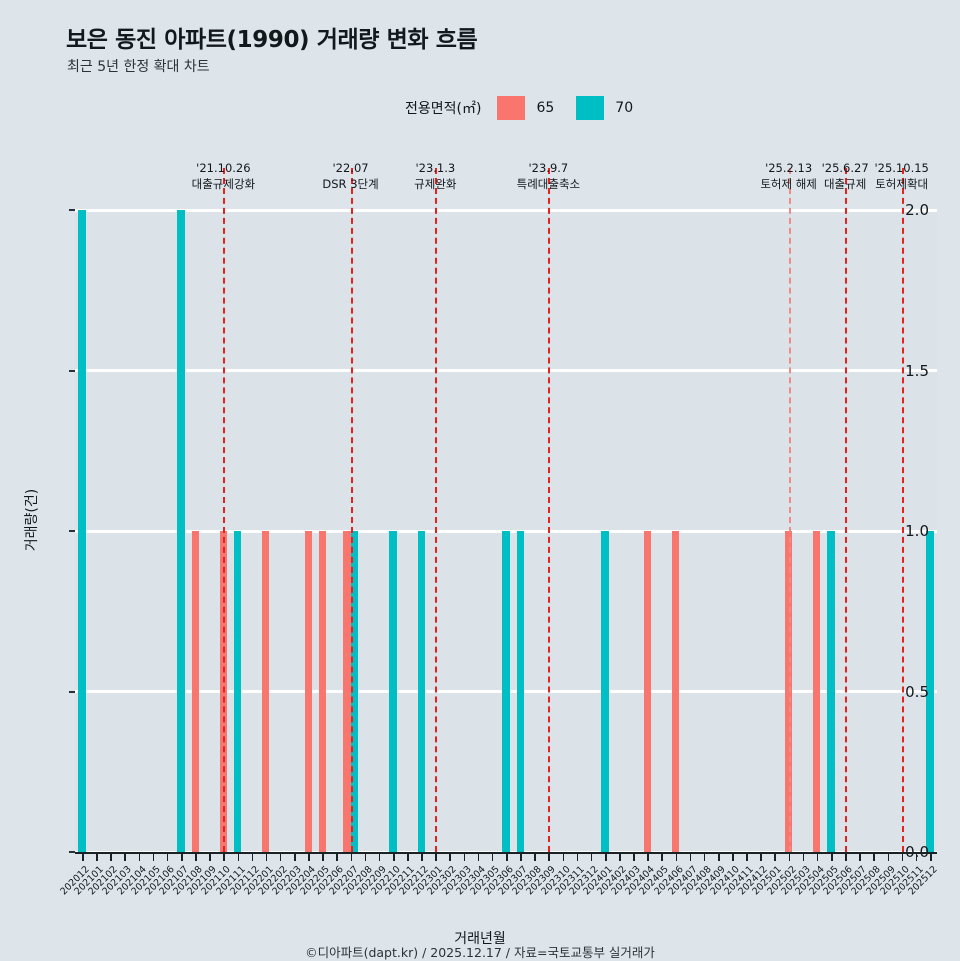 The height and width of the screenshot is (961, 960). What do you see at coordinates (443, 109) in the screenshot?
I see `legend-title: 전용면적(㎡)` at bounding box center [443, 109].